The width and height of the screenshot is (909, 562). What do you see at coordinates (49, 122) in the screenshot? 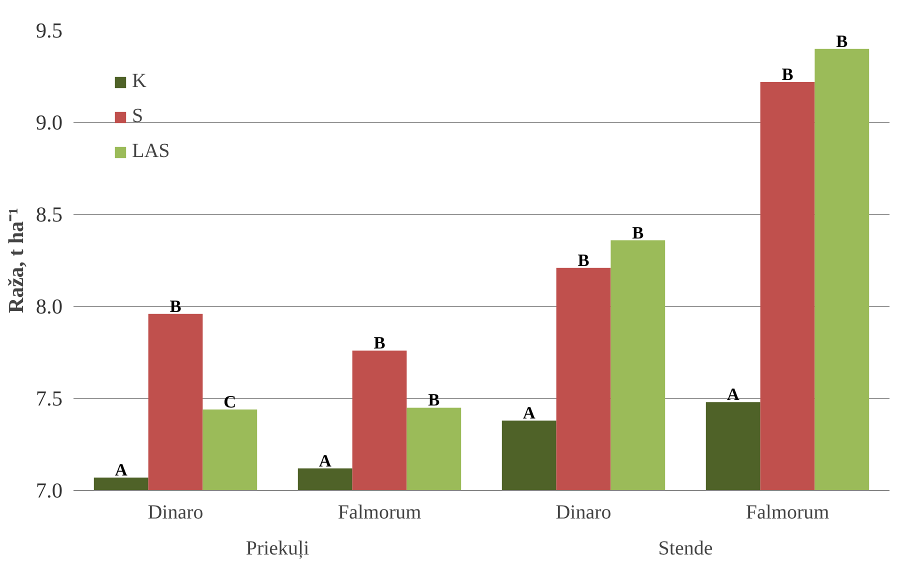
I see `y-tick-label: 9.0` at bounding box center [49, 122].